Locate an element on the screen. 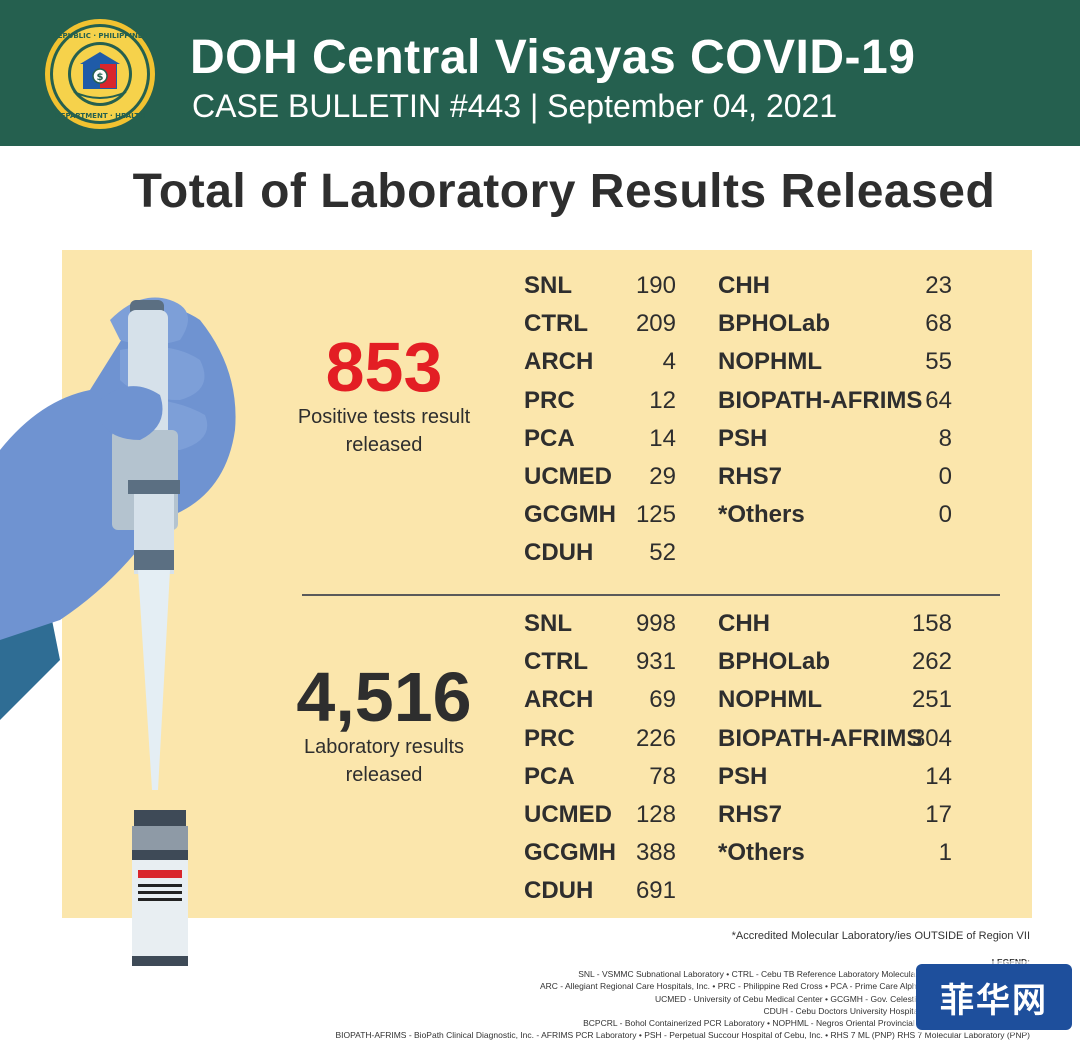 This screenshot has height=1041, width=1080. lab-count: 226 is located at coordinates (655, 738).